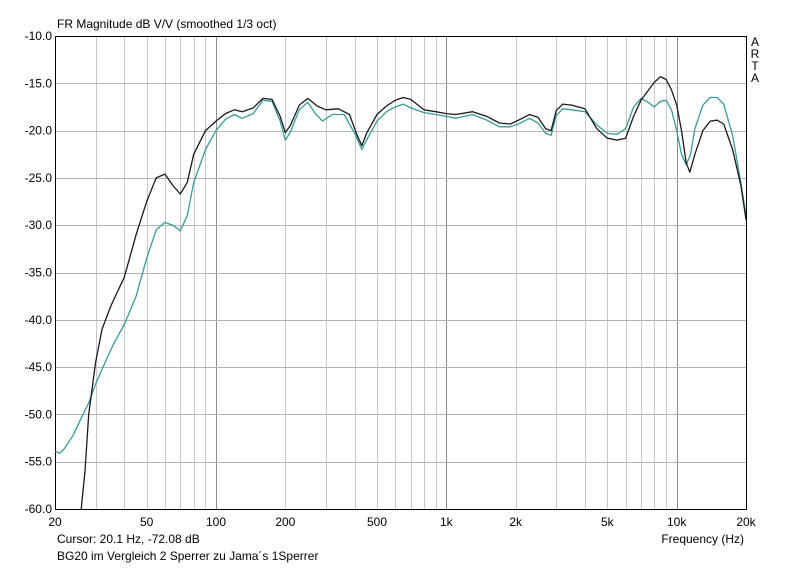  Describe the element at coordinates (39, 367) in the screenshot. I see `y-tick-label: -45.0` at that location.